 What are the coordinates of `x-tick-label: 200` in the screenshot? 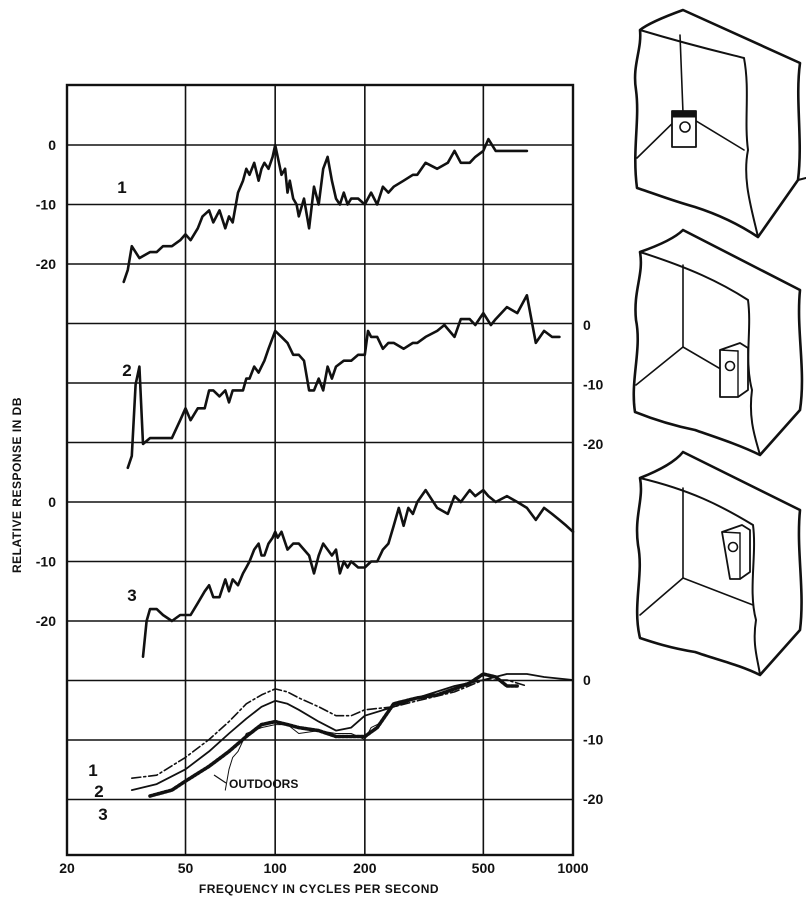 It's located at (365, 868).